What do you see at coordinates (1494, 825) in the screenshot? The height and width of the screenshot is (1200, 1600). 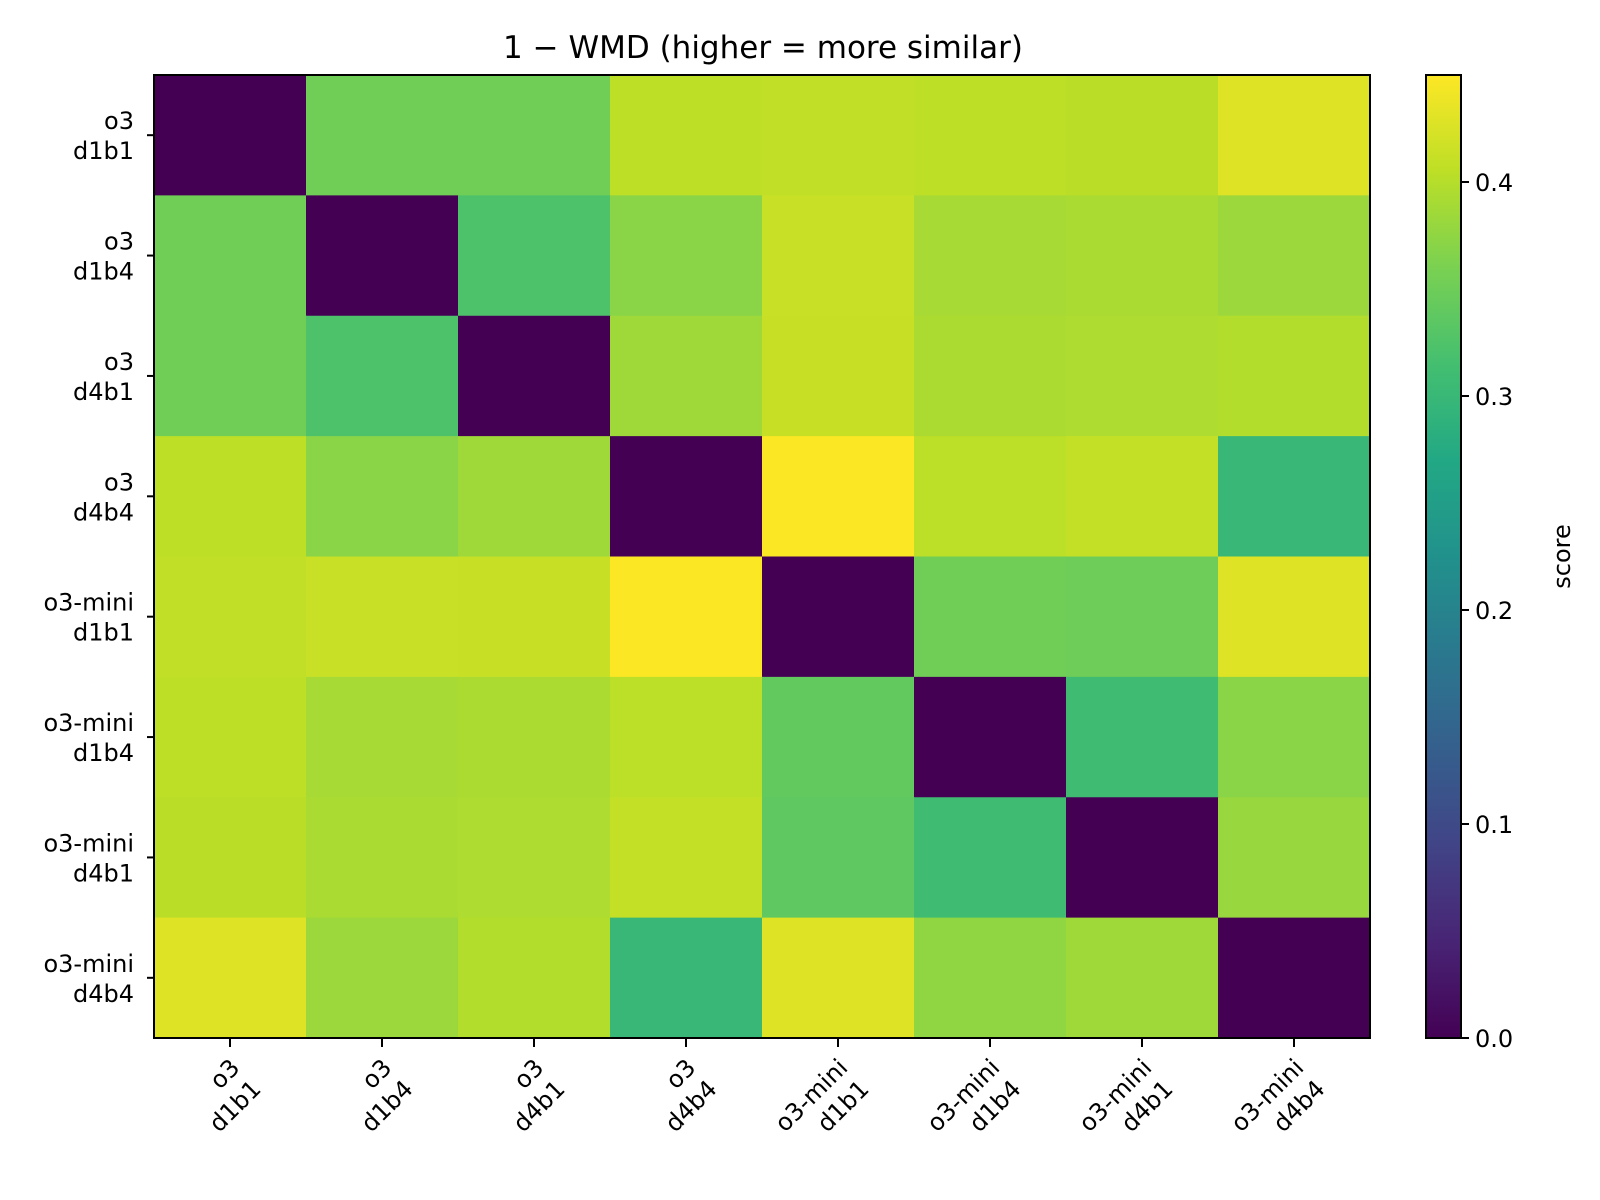 I see `colorbar-tick-label: 0.1` at bounding box center [1494, 825].